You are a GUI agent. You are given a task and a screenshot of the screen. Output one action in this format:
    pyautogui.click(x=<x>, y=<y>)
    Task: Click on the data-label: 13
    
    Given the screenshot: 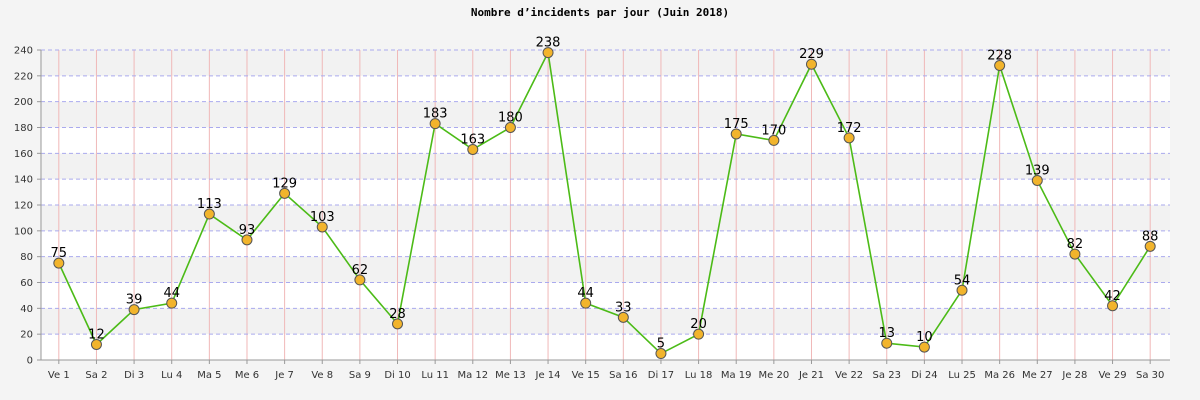 What is the action you would take?
    pyautogui.click(x=886, y=333)
    